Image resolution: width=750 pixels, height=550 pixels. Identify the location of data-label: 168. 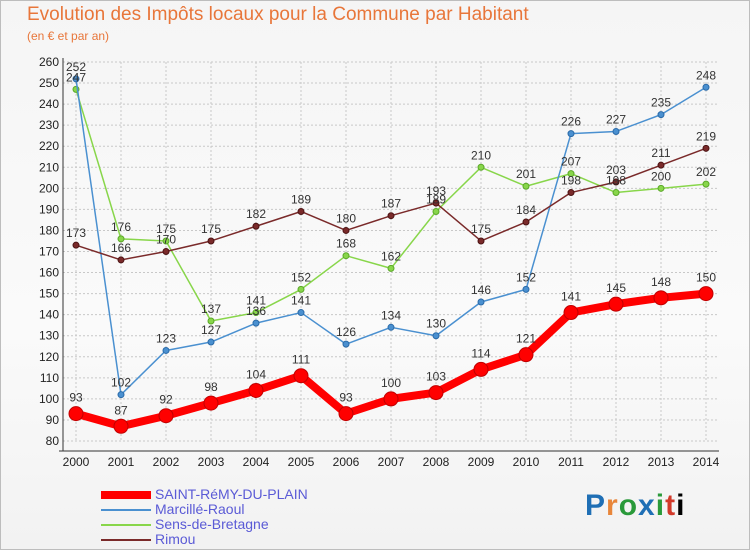
(346, 244).